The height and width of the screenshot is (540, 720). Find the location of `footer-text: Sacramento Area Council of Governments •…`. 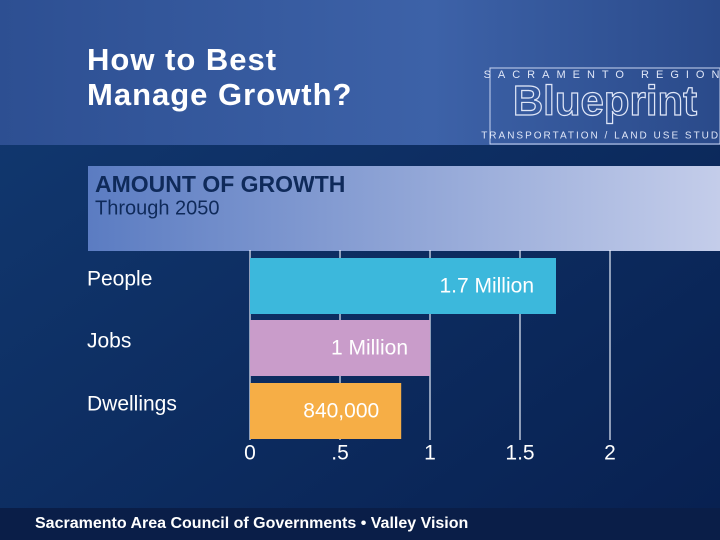

footer-text: Sacramento Area Council of Governments •… is located at coordinates (251, 523).